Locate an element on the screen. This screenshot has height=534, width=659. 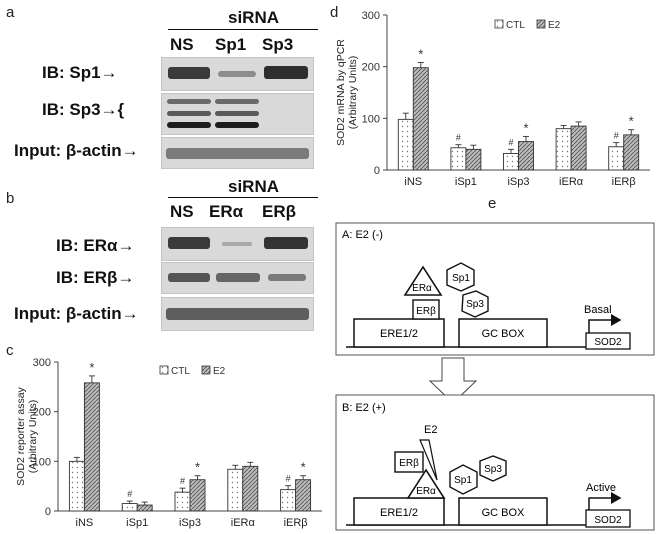
ere-box-a is located at coordinates (399, 333).